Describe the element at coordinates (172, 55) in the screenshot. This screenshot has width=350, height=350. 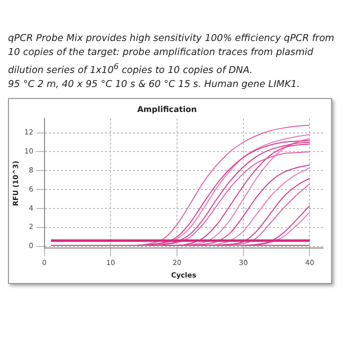
I see `text: qPCR Probe Mix provides high sensitivity 100% efficiency qPCR from 10 copies of the target: probe amplification traces from plasmid dilution series of 1x10$^{6}$ copies to 10 copies of DNA.` at that location.